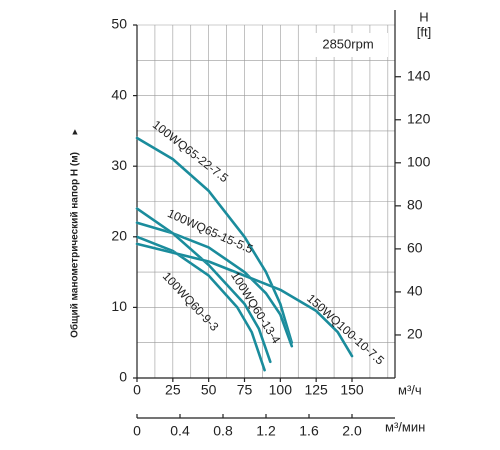 The image size is (500, 450). I want to click on y2-axis-unit: [ft], so click(424, 31).